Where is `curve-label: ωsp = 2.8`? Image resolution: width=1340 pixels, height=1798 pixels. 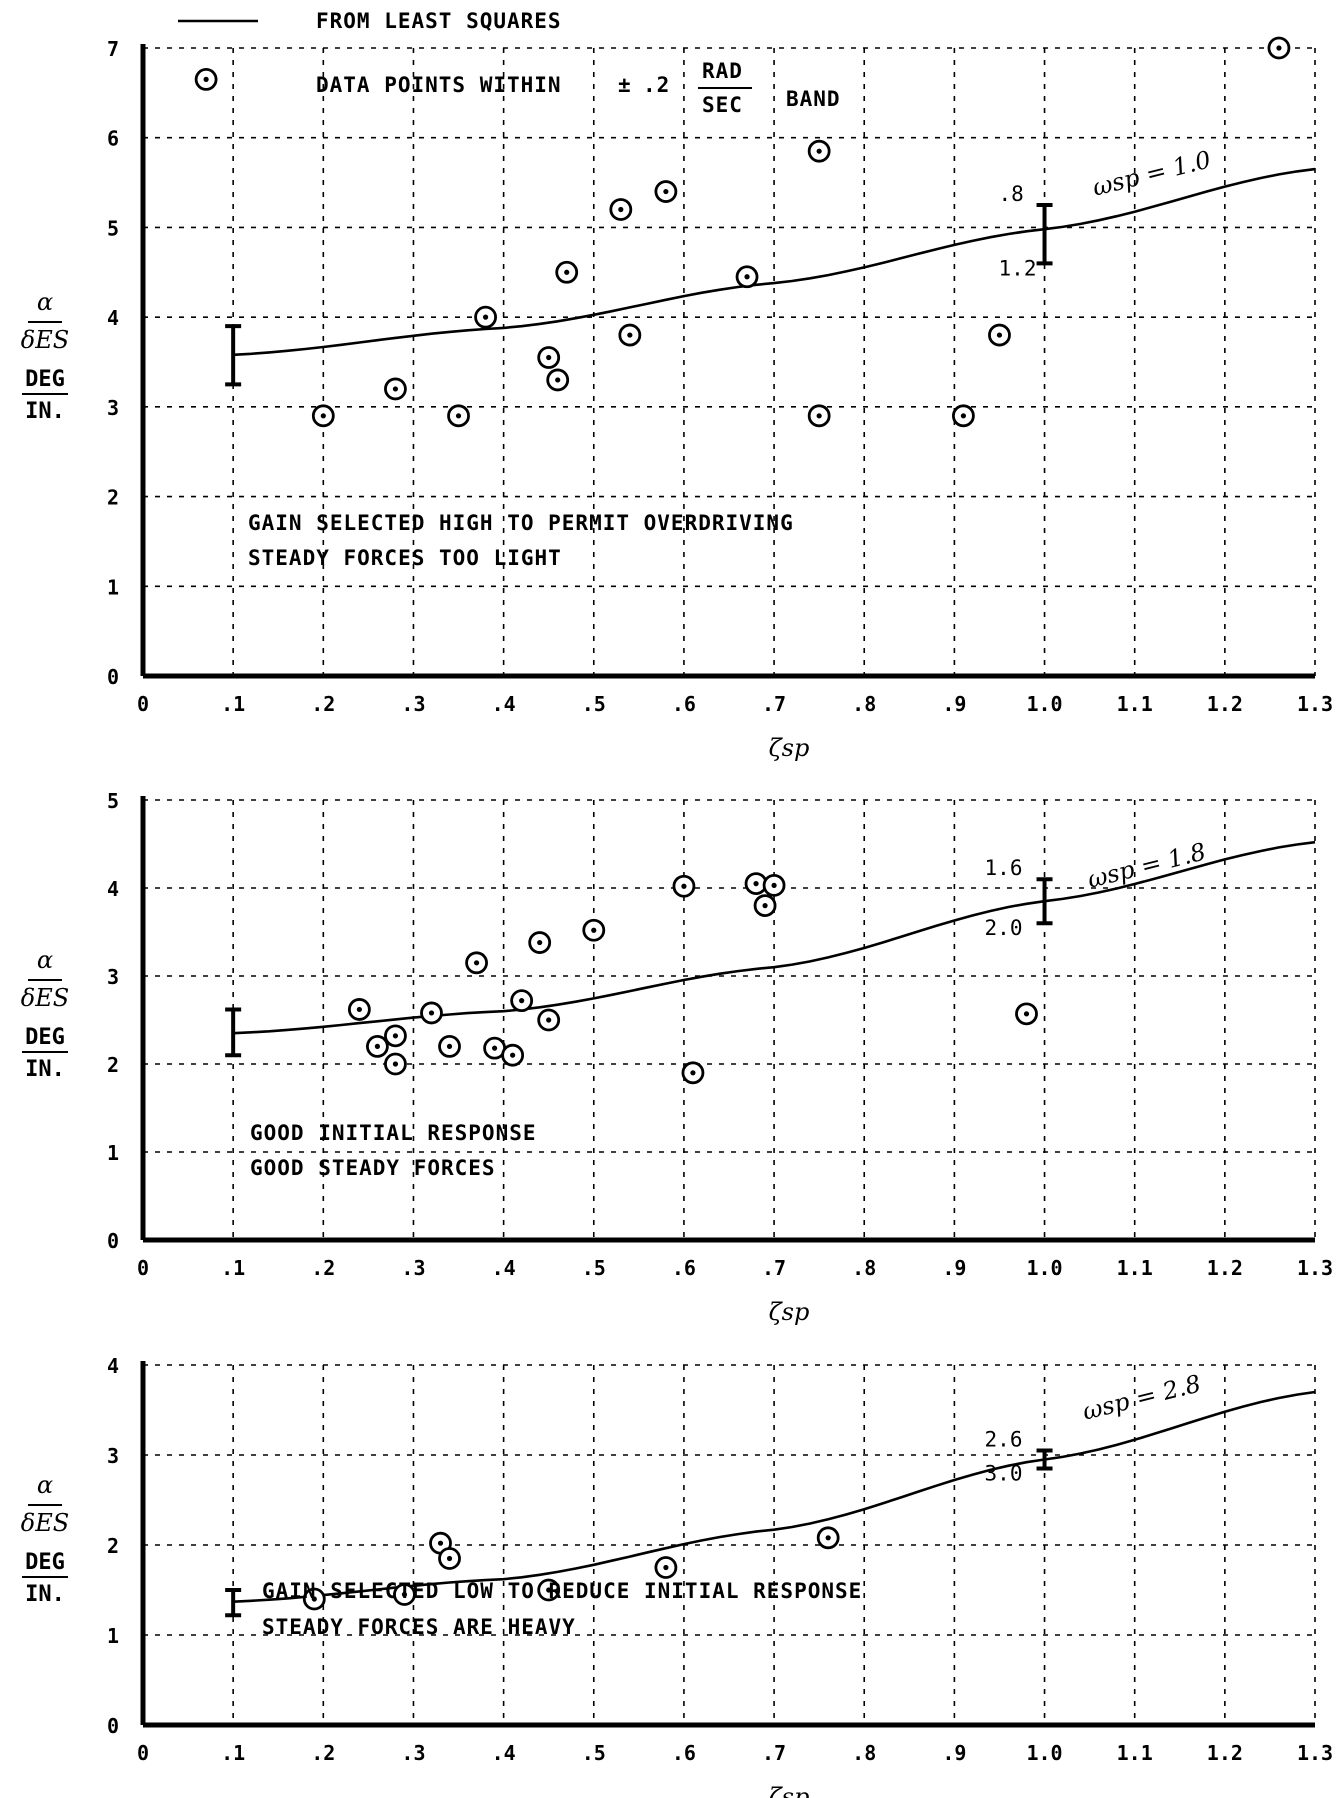
curve-label: ωsp = 2.8 is located at coordinates (1142, 1397).